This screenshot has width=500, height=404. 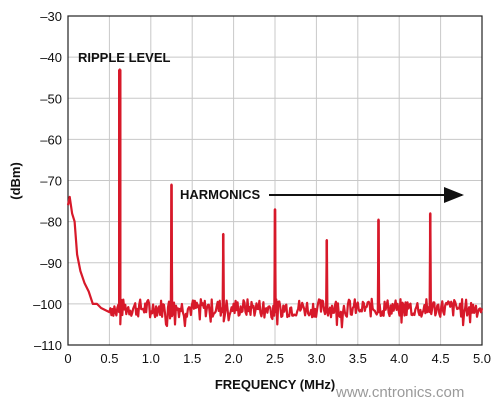 What do you see at coordinates (482, 358) in the screenshot?
I see `x-tick-label: 5.0` at bounding box center [482, 358].